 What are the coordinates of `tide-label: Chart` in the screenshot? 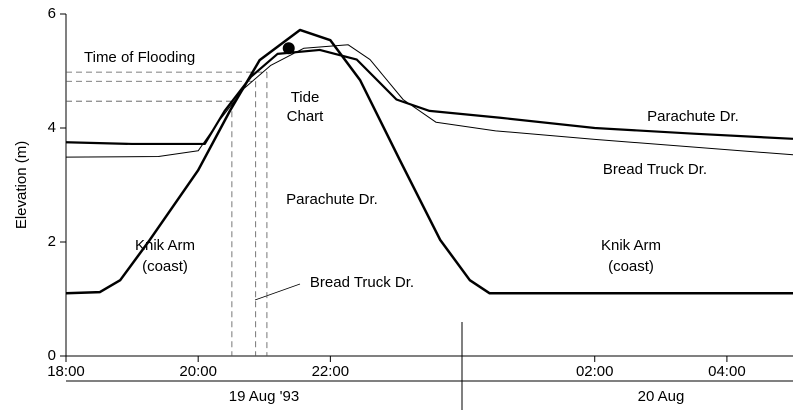 It's located at (306, 116).